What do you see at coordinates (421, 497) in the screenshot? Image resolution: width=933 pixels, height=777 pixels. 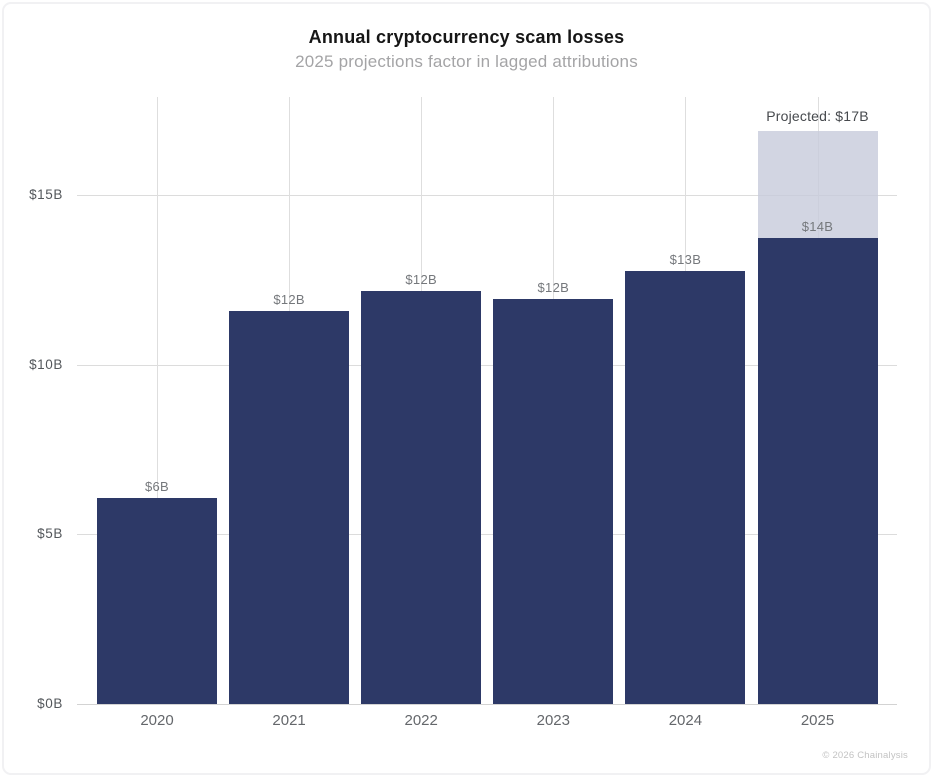 I see `bar-2022` at bounding box center [421, 497].